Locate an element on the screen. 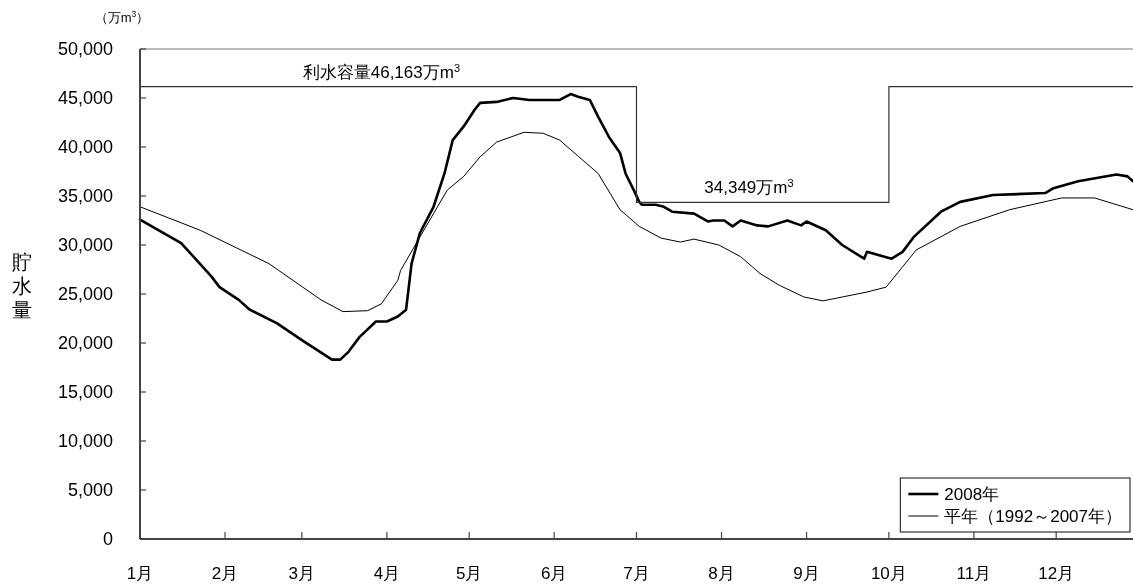 Image resolution: width=1133 pixels, height=587 pixels. x-tick-label: 11月 is located at coordinates (974, 573).